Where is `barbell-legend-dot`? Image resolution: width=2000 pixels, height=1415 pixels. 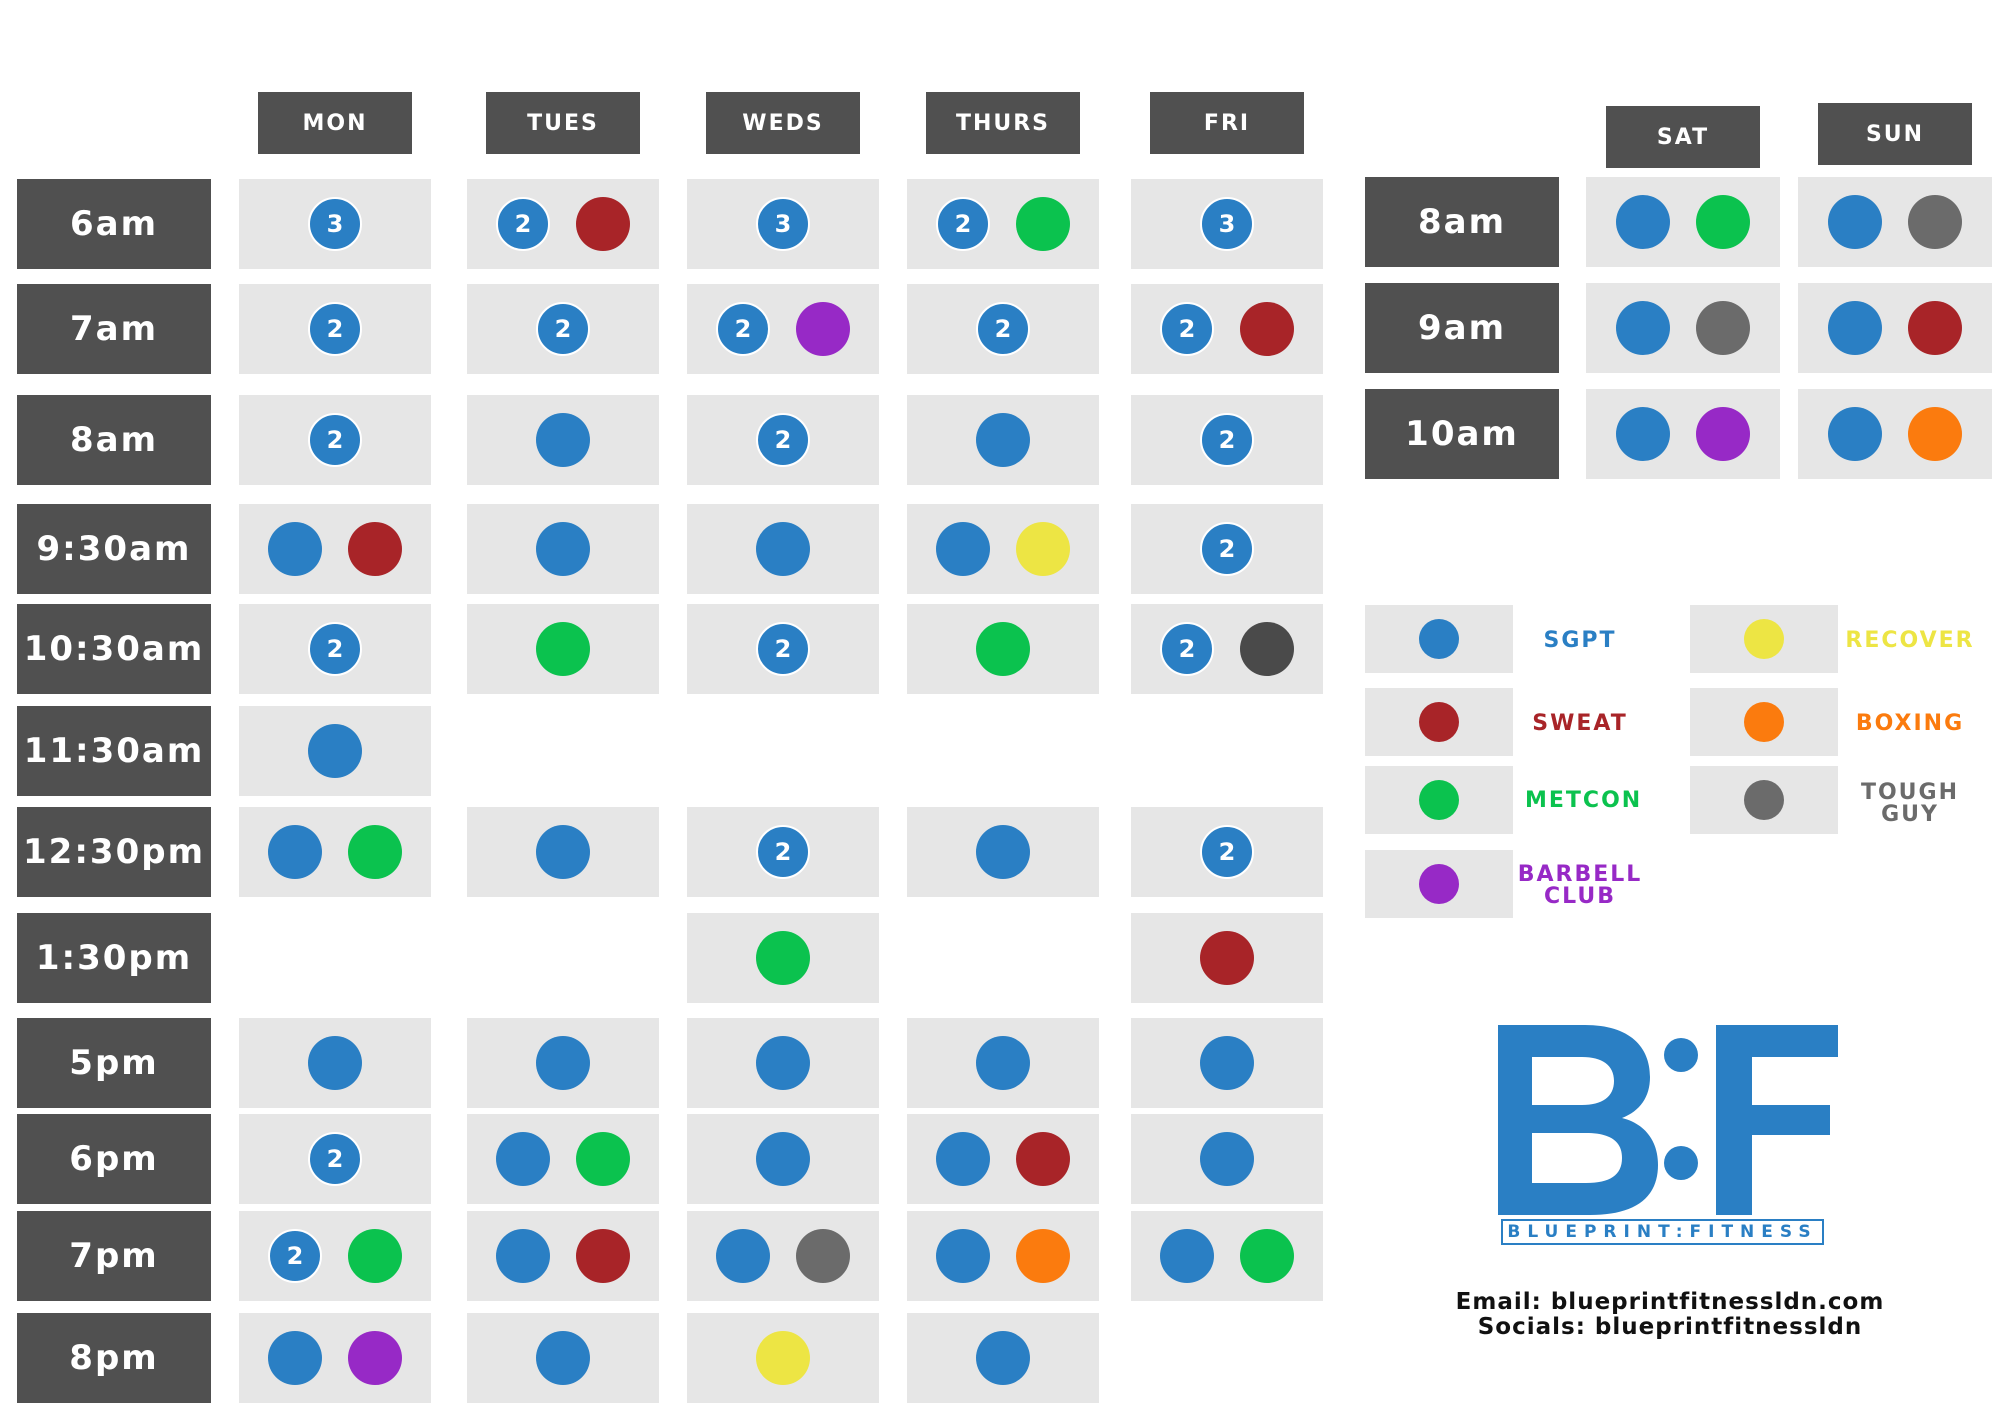 barbell-legend-dot is located at coordinates (1439, 884).